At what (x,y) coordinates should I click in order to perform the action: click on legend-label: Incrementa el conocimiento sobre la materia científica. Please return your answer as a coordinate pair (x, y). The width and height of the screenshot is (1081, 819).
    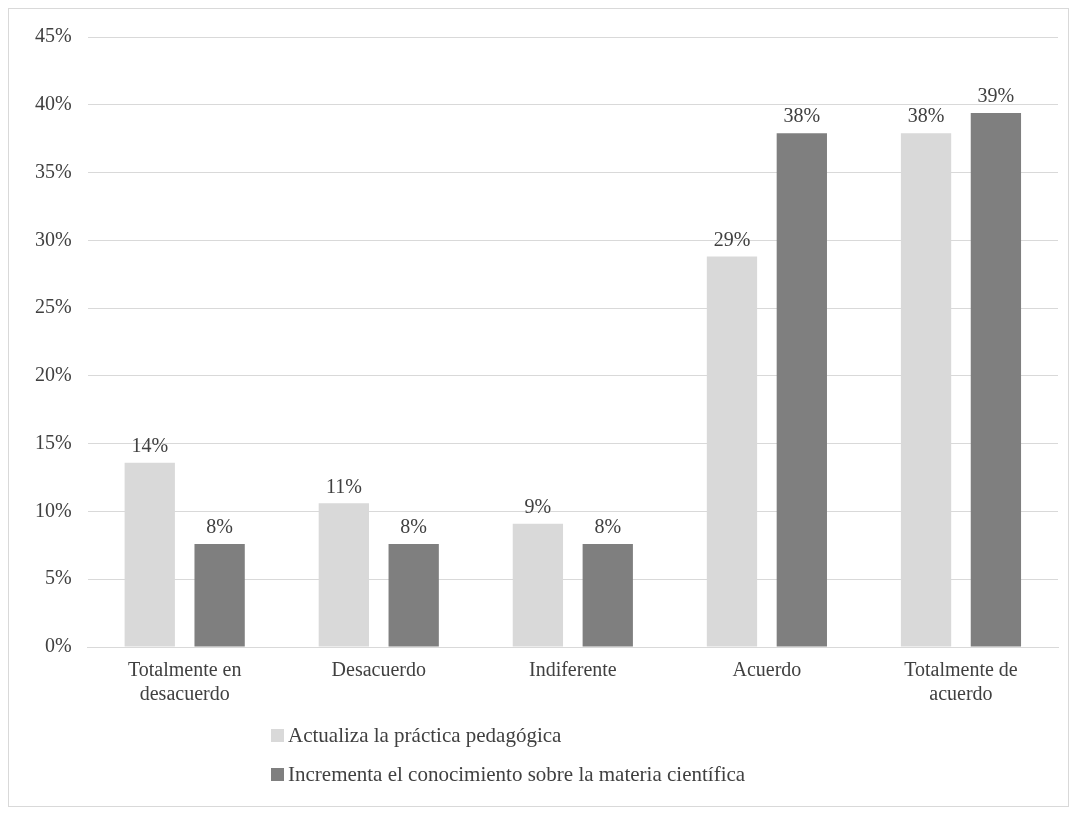
    Looking at the image, I should click on (517, 774).